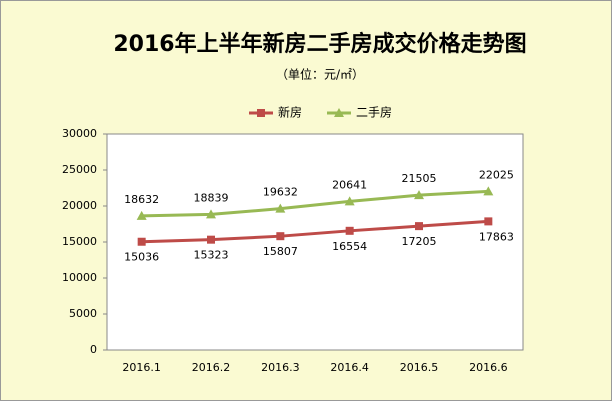  I want to click on data-label: 17205, so click(419, 241).